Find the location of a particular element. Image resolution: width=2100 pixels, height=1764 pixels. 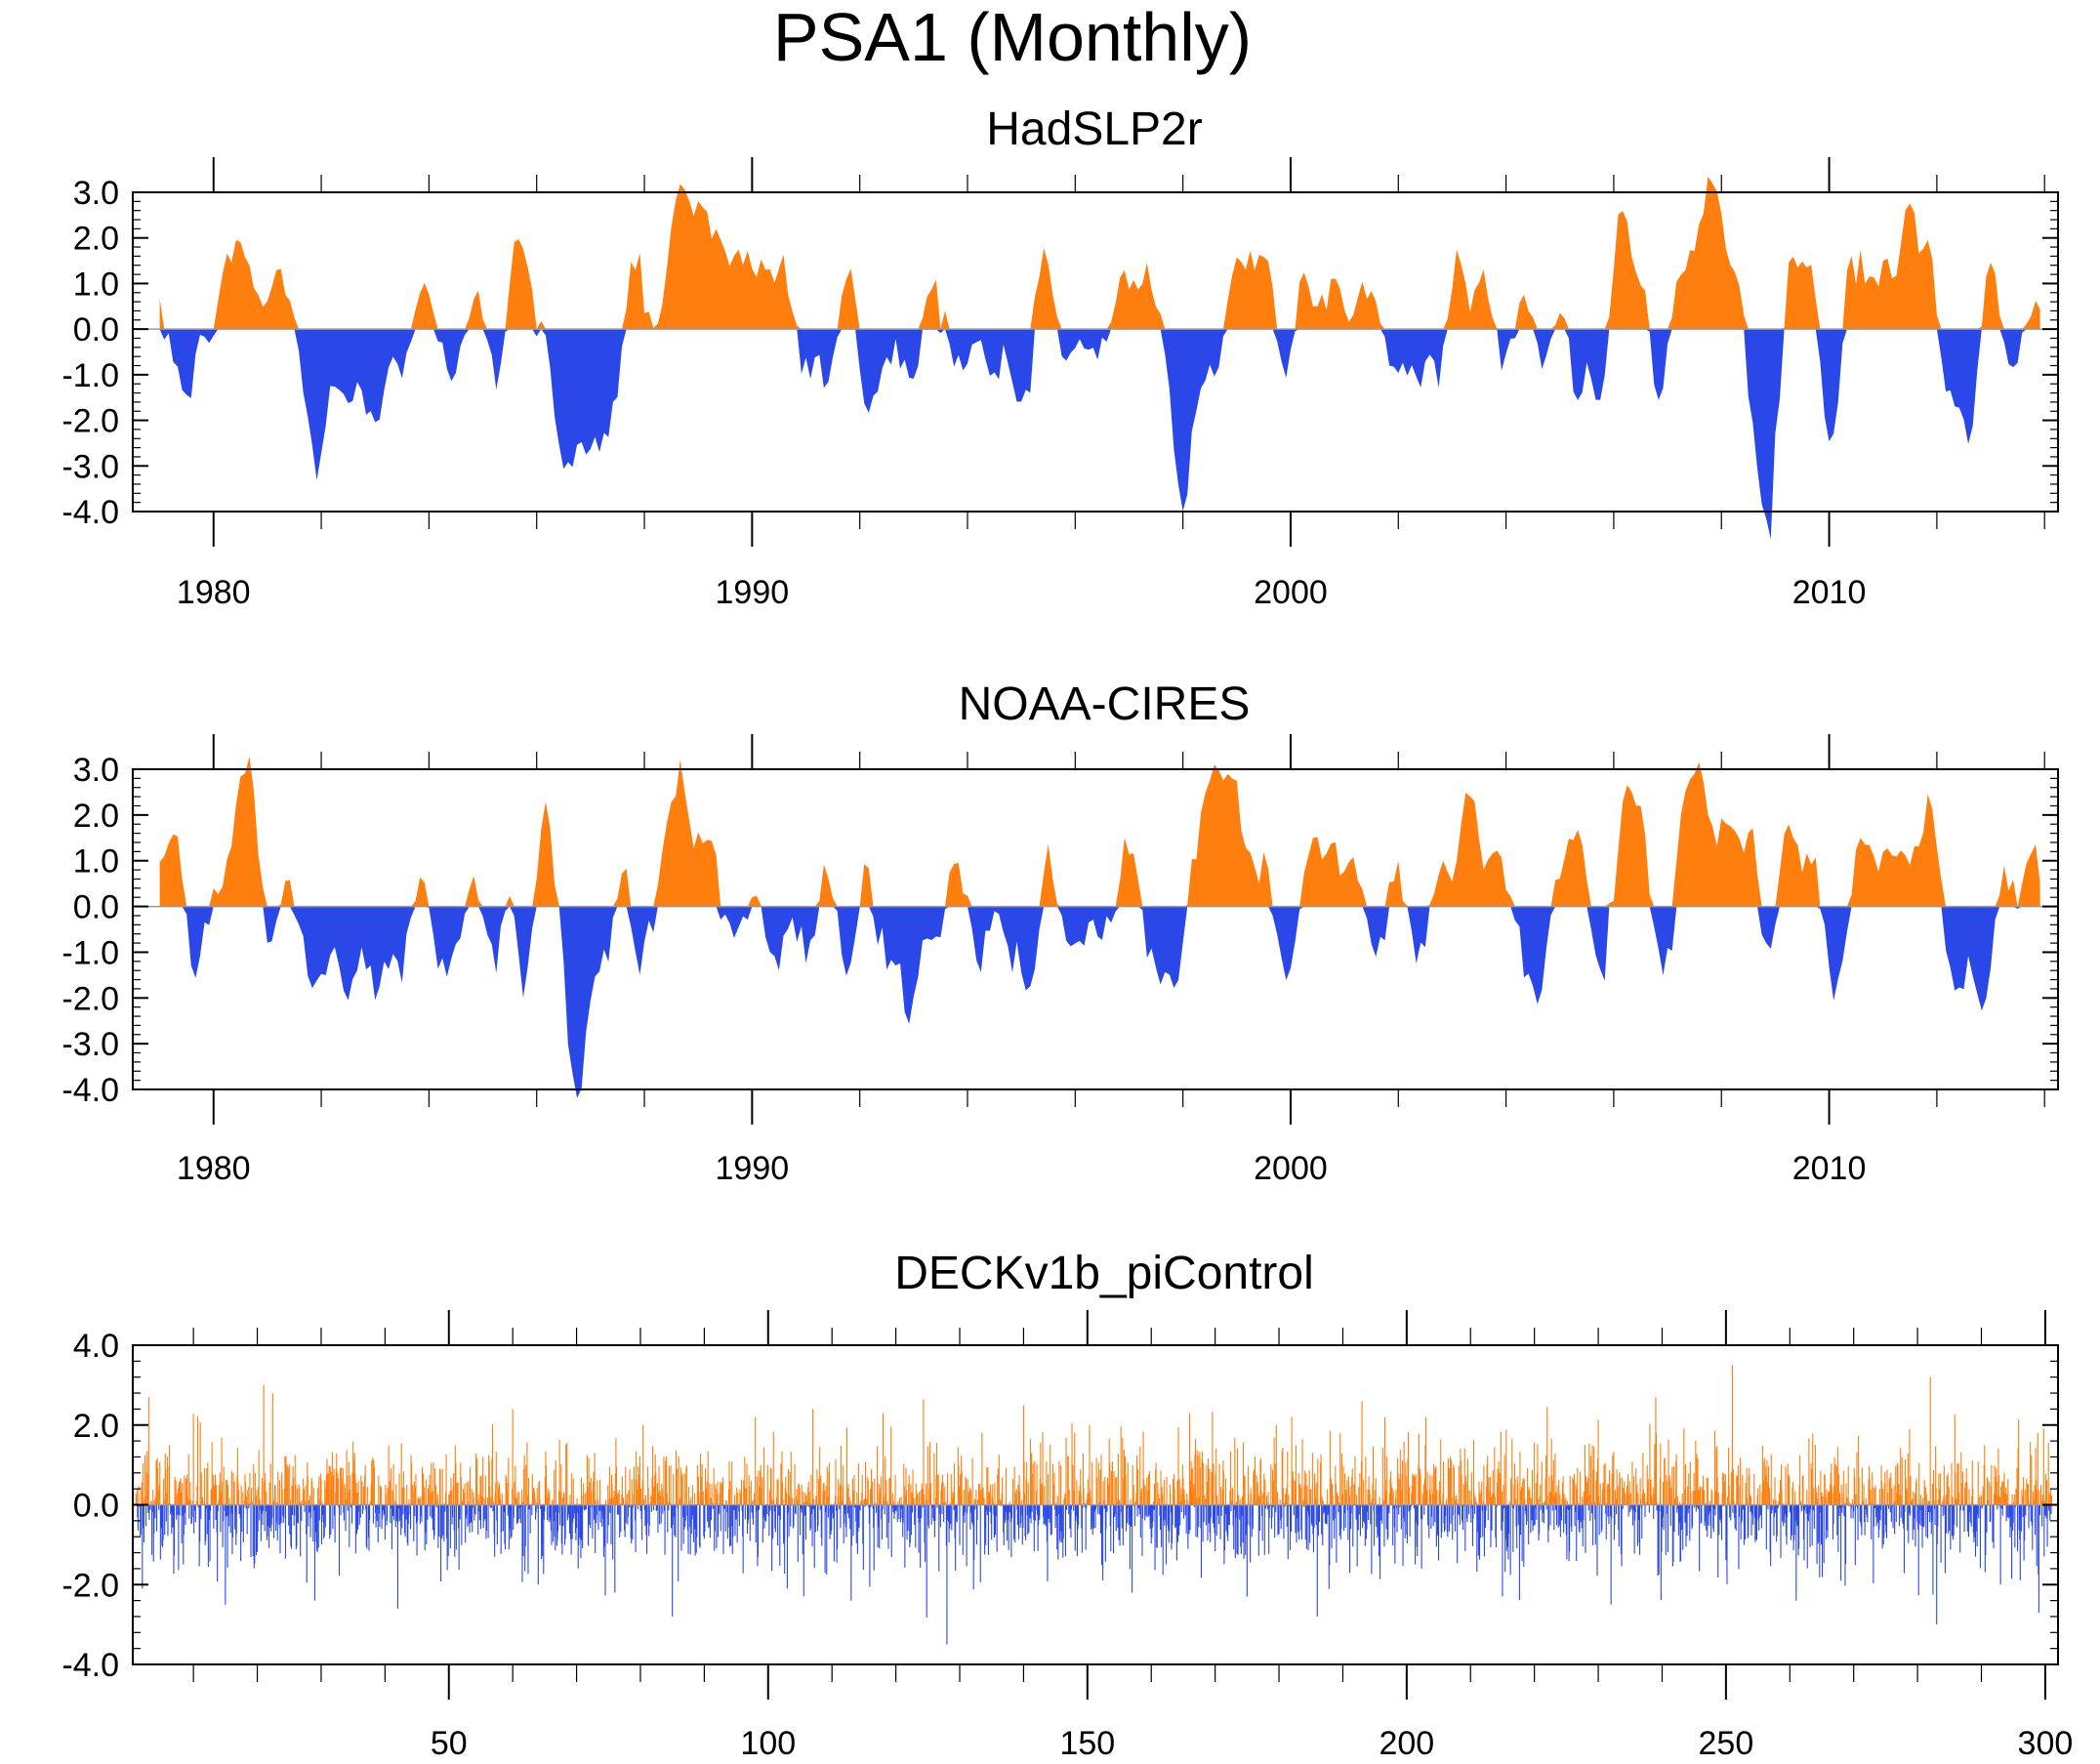

figure-title: PSA1 (Monthly) is located at coordinates (1012, 37).